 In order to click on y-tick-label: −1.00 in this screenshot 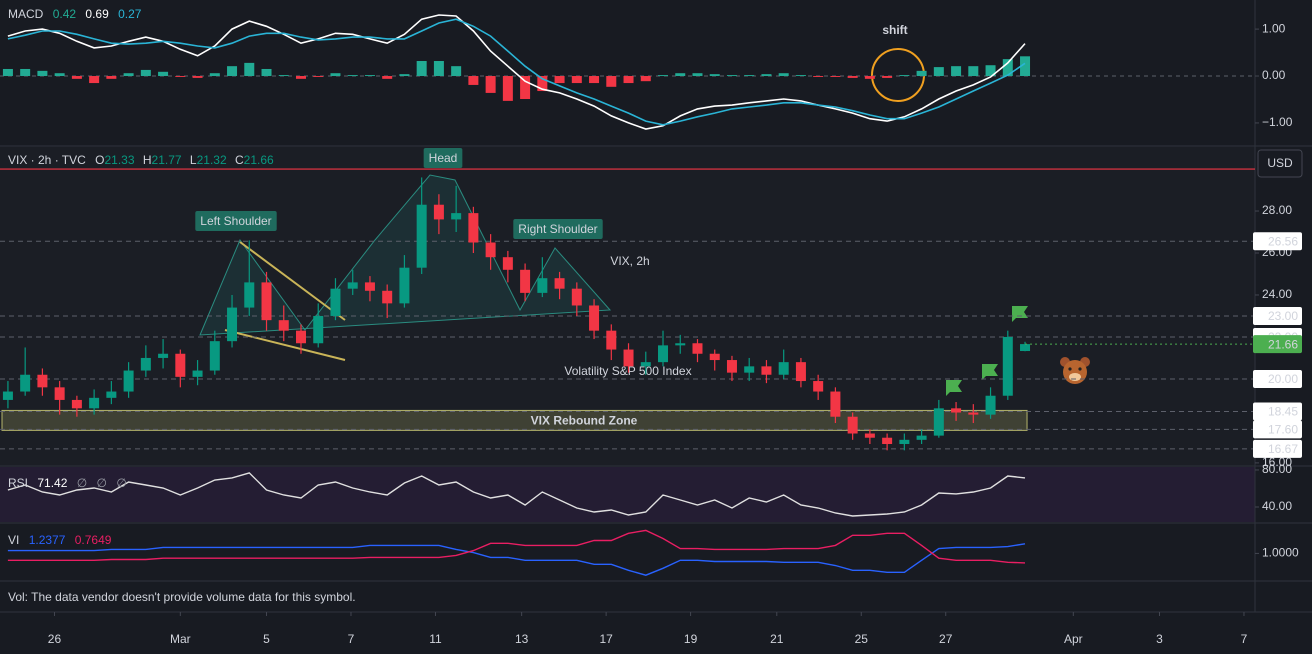, I will do `click(1277, 122)`.